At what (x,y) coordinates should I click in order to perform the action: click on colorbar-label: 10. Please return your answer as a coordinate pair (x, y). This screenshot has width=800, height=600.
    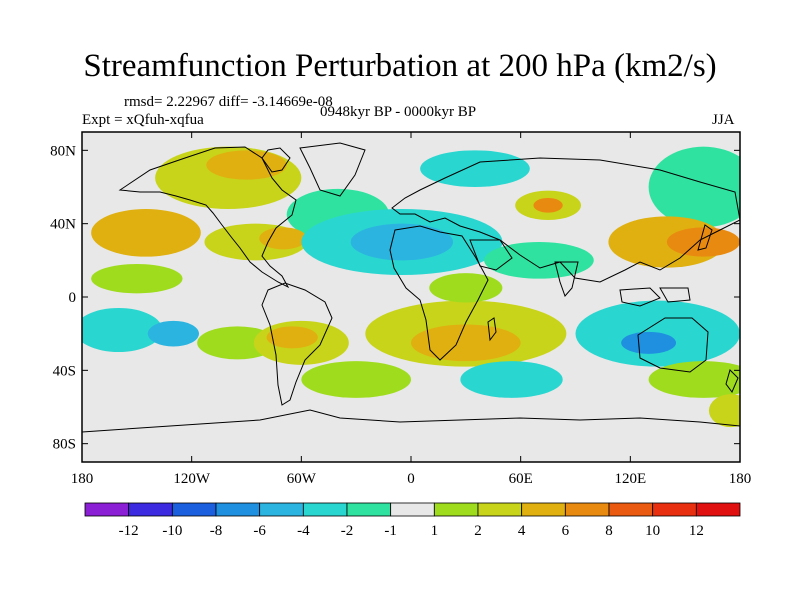
    Looking at the image, I should click on (652, 531).